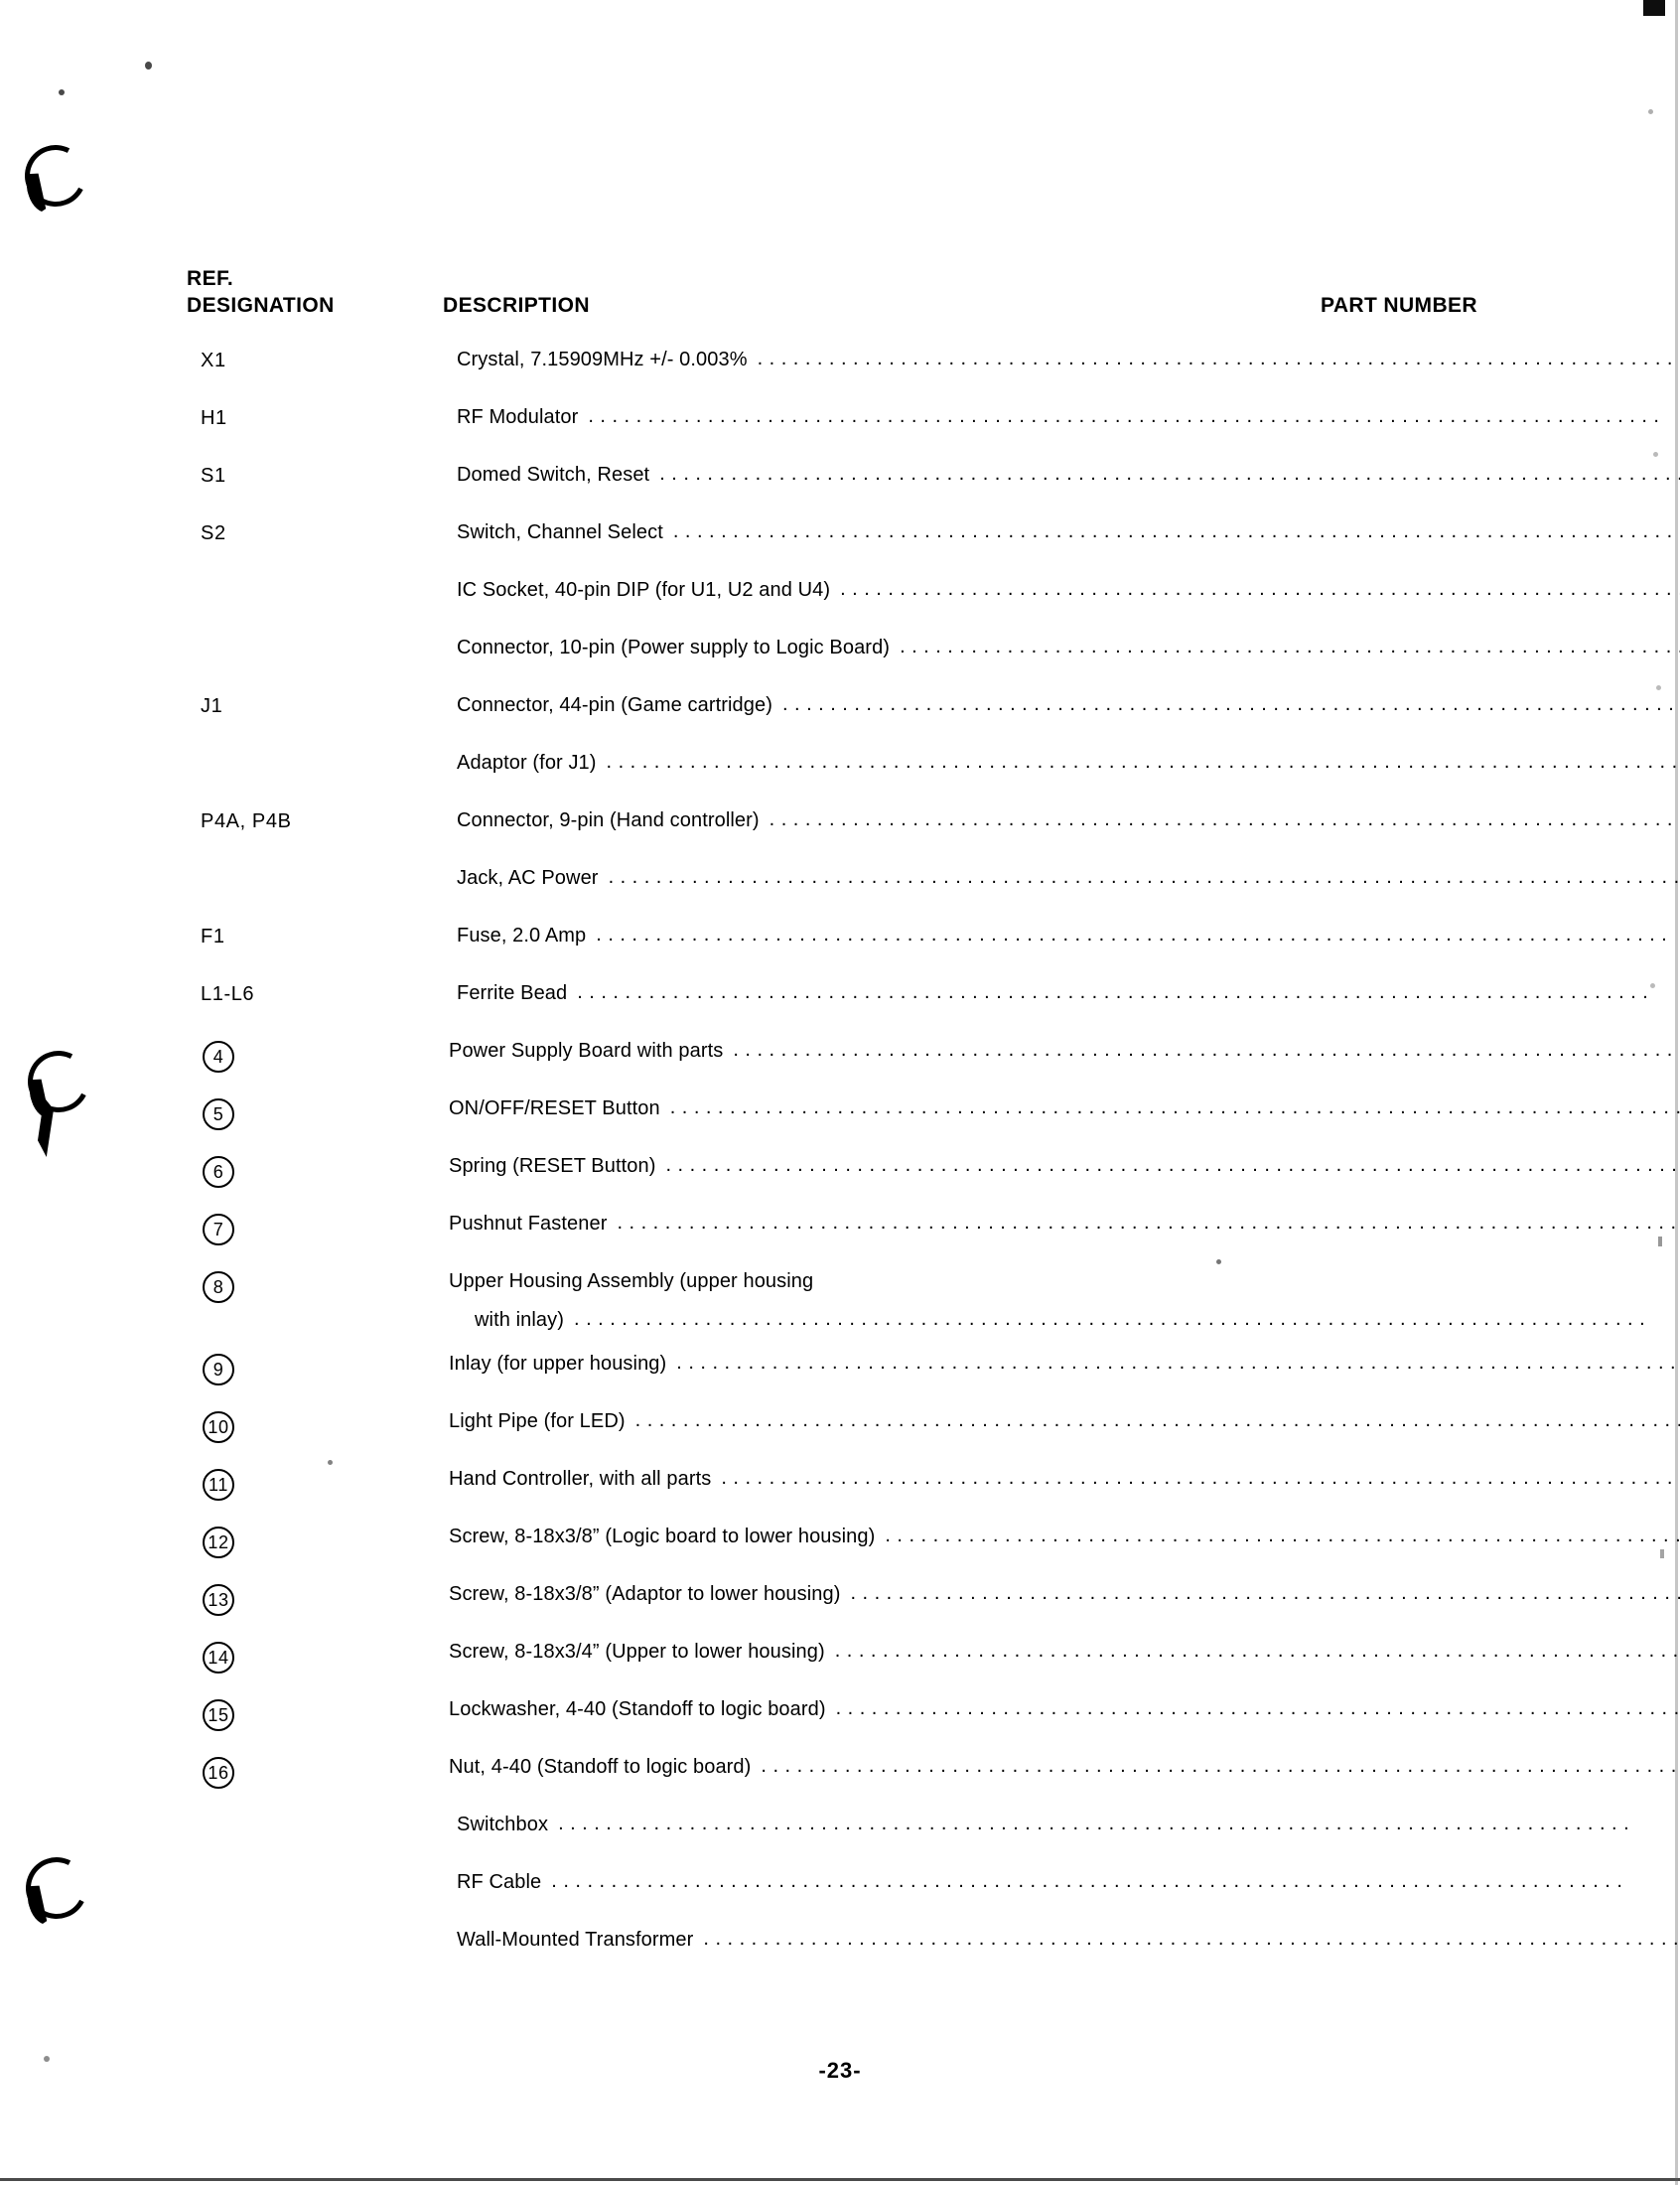 The height and width of the screenshot is (2185, 1680). I want to click on circled-callout-number: 5, so click(218, 1113).